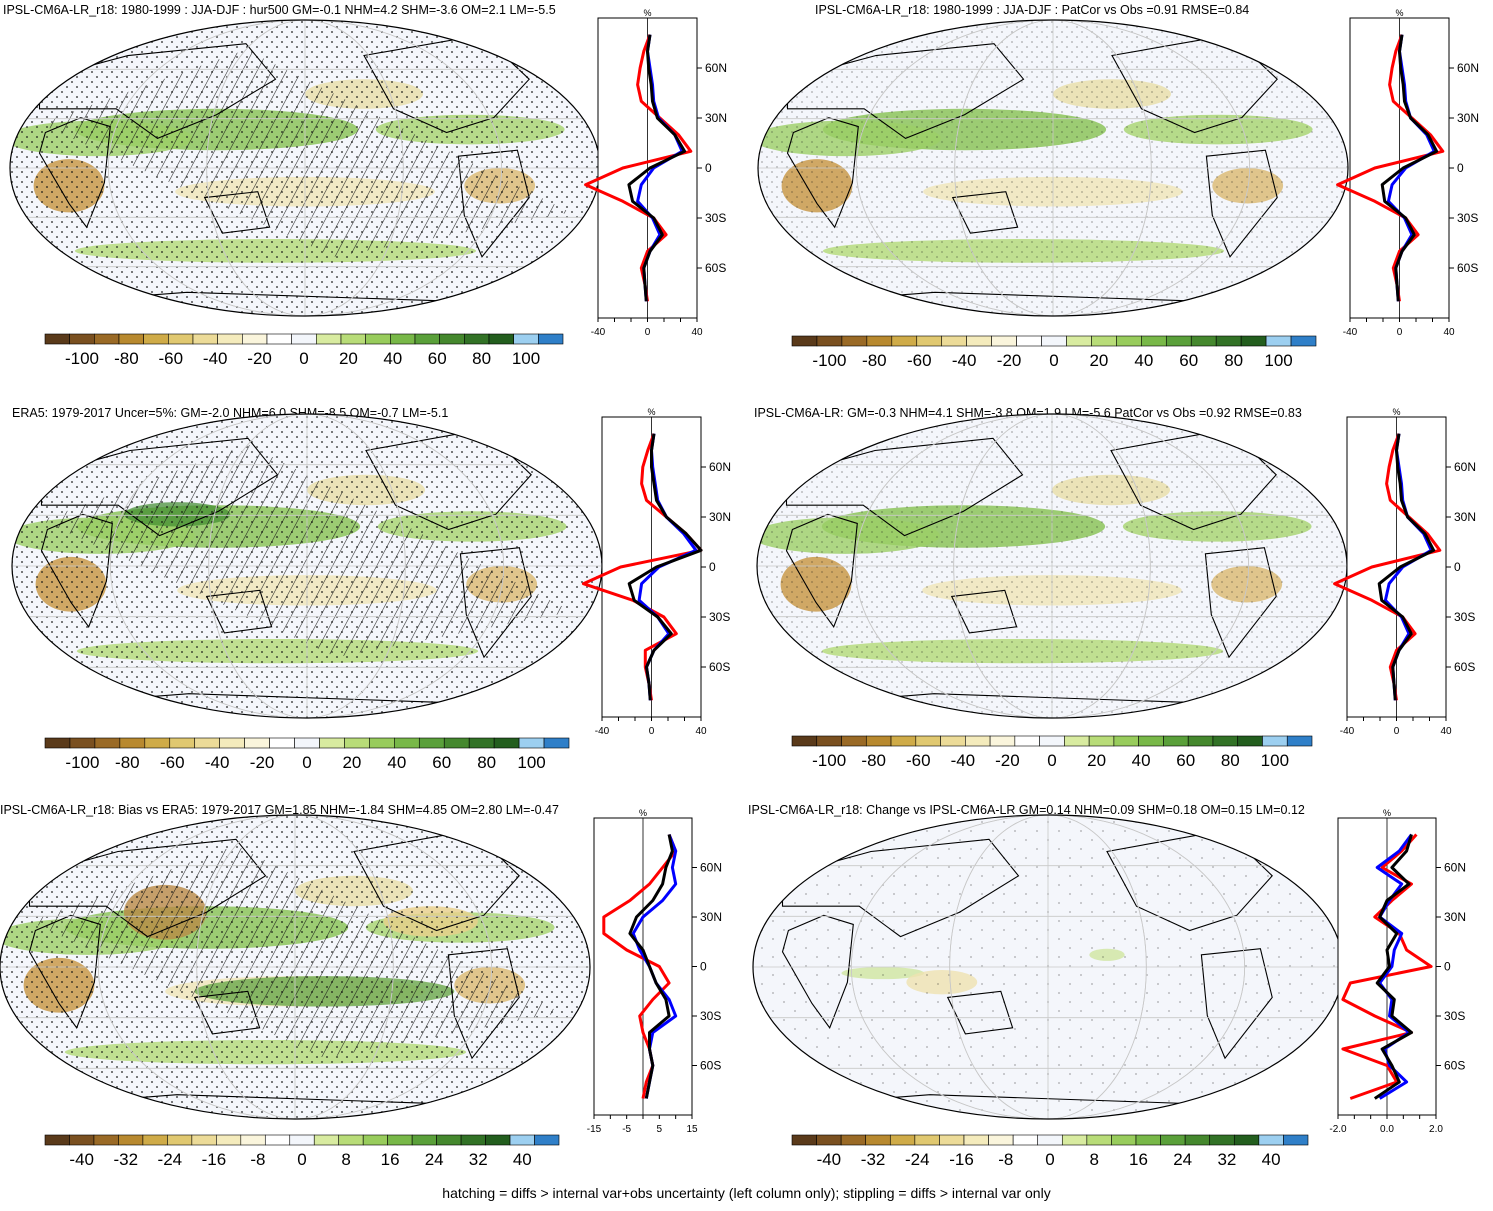 This screenshot has height=1211, width=1493. What do you see at coordinates (478, 1159) in the screenshot?
I see `colorbar-label: 32` at bounding box center [478, 1159].